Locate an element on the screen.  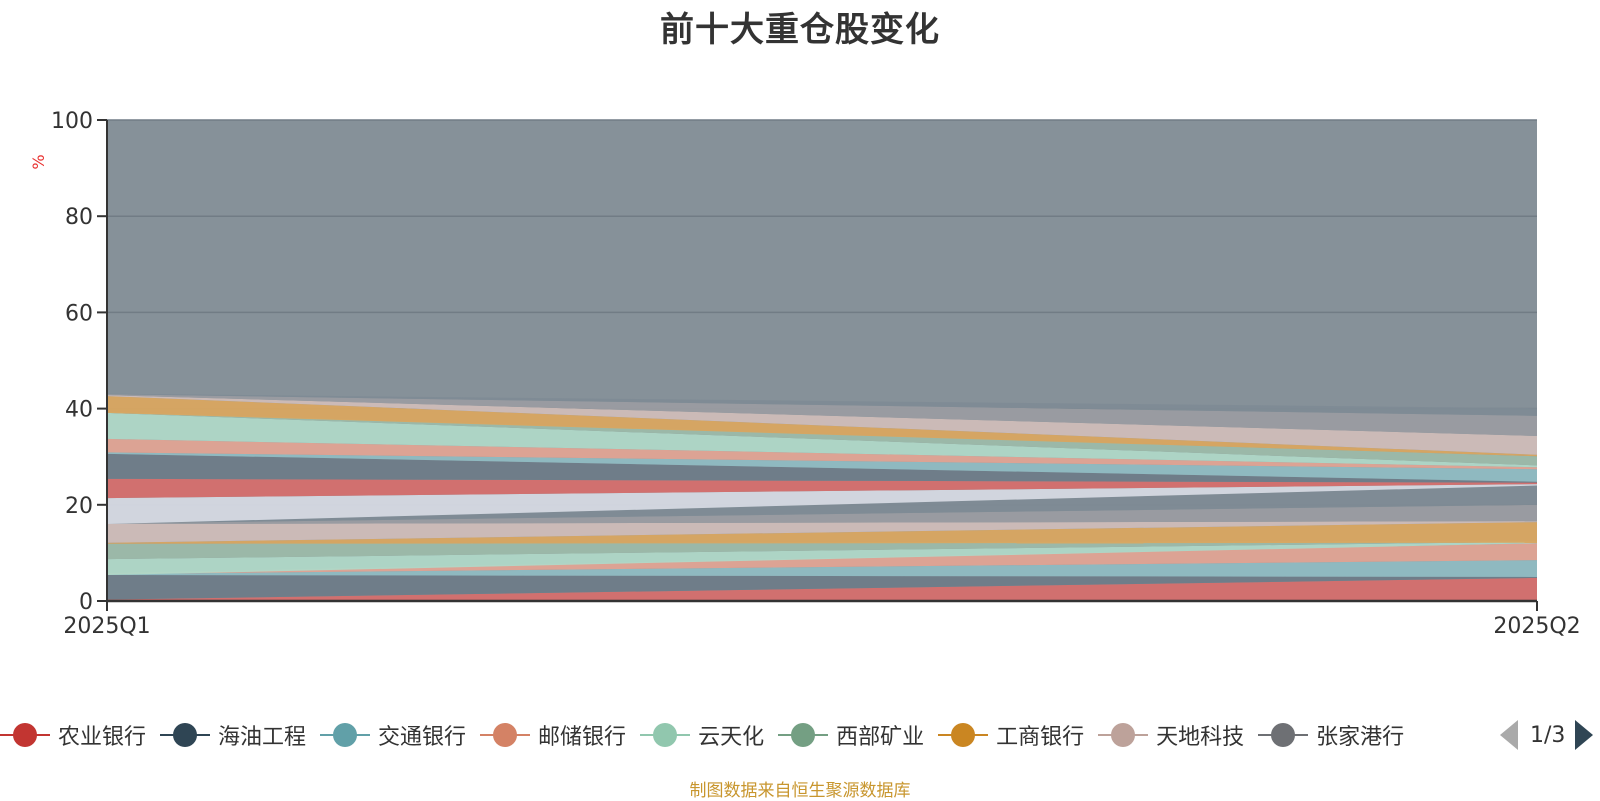
legend: 农业银行 海油工程 交通银行 邮储银行 云天化 西部矿业 工商银行 天地科技 张家港行 is located at coordinates (742, 735).